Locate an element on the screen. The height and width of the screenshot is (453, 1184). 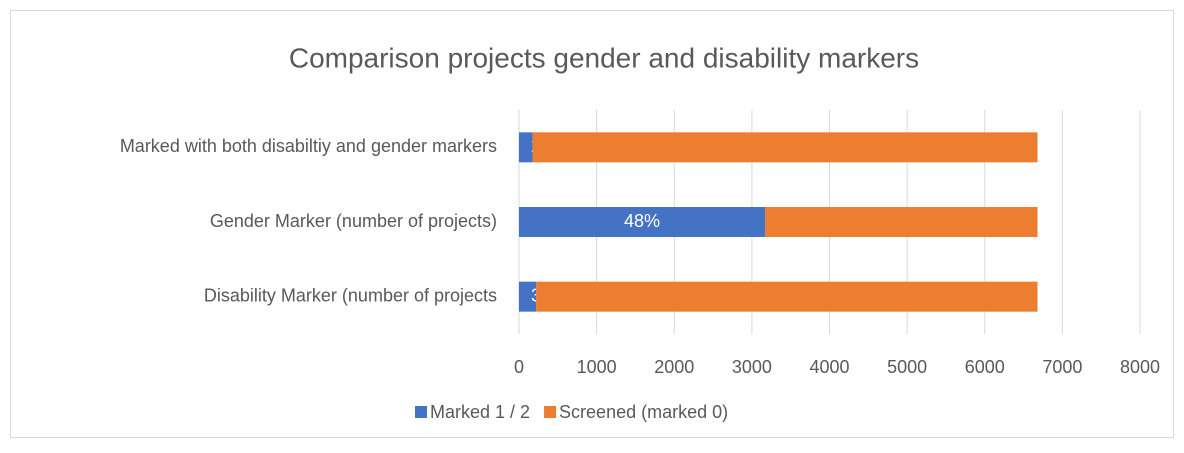
x-tick-label: 8000 is located at coordinates (1140, 367).